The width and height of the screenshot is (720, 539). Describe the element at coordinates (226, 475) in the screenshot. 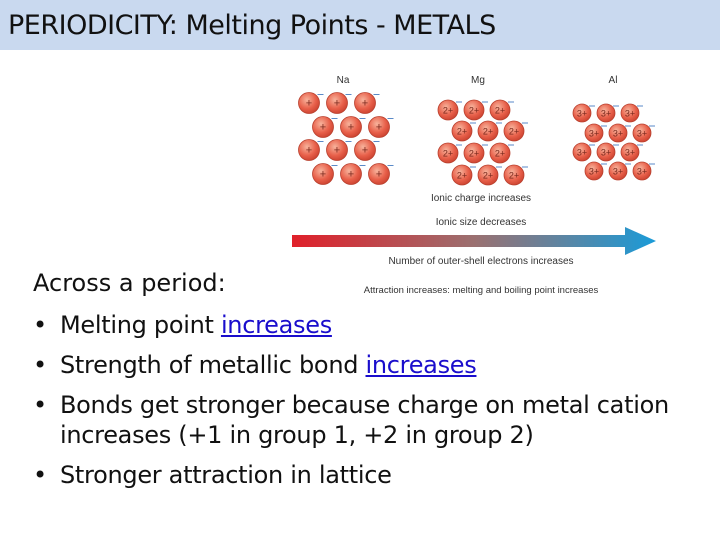

I see `bullet-text: Stronger attraction in lattice` at that location.